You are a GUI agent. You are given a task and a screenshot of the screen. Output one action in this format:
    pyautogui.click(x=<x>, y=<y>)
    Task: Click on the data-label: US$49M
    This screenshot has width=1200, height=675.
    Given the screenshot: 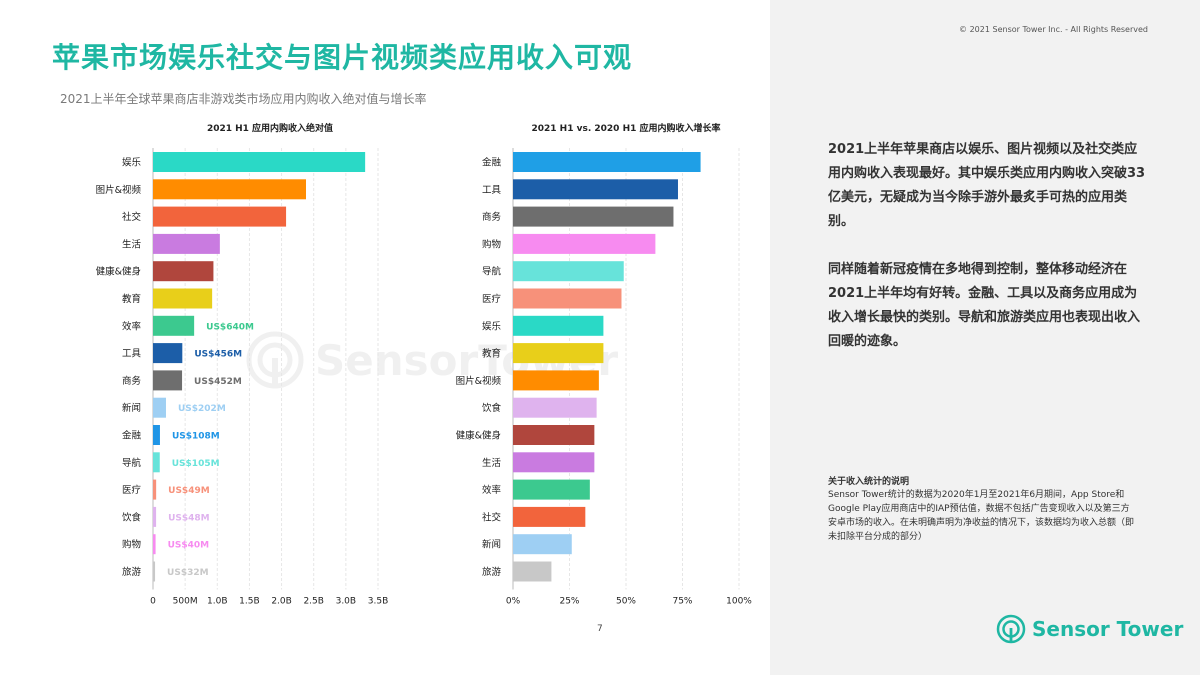 What is the action you would take?
    pyautogui.click(x=189, y=491)
    